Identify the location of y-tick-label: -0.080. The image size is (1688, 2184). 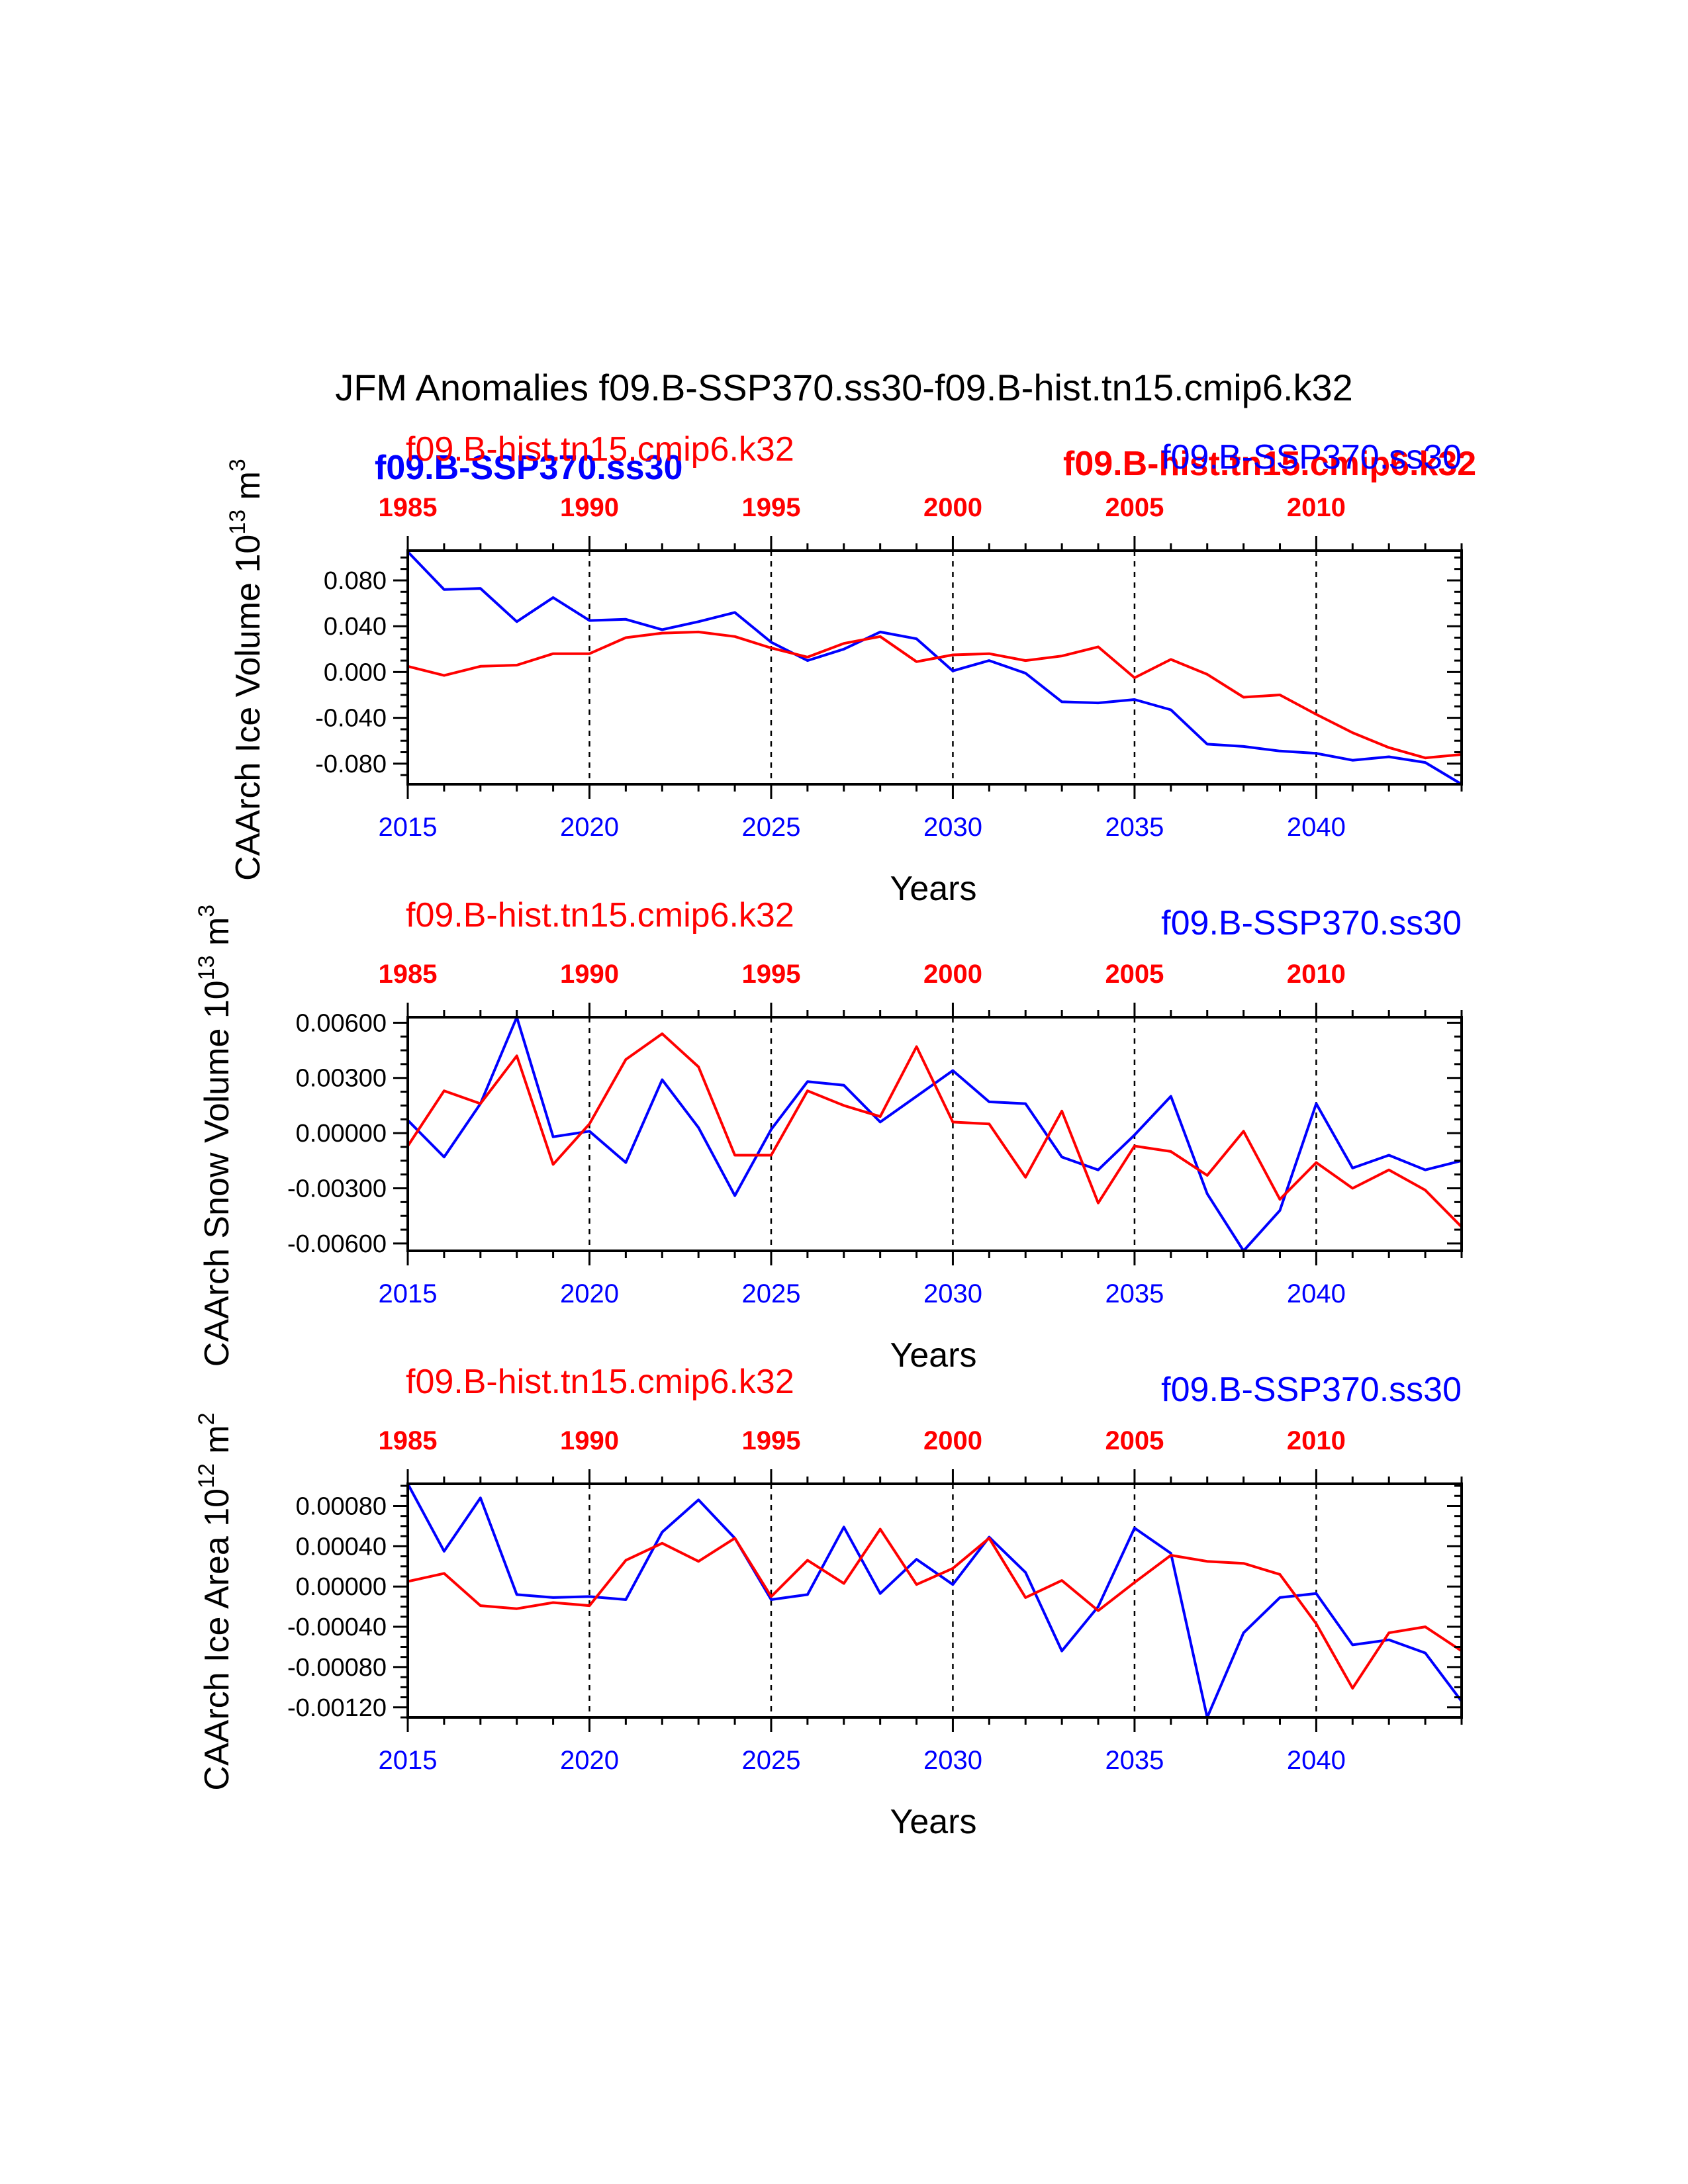
(351, 765).